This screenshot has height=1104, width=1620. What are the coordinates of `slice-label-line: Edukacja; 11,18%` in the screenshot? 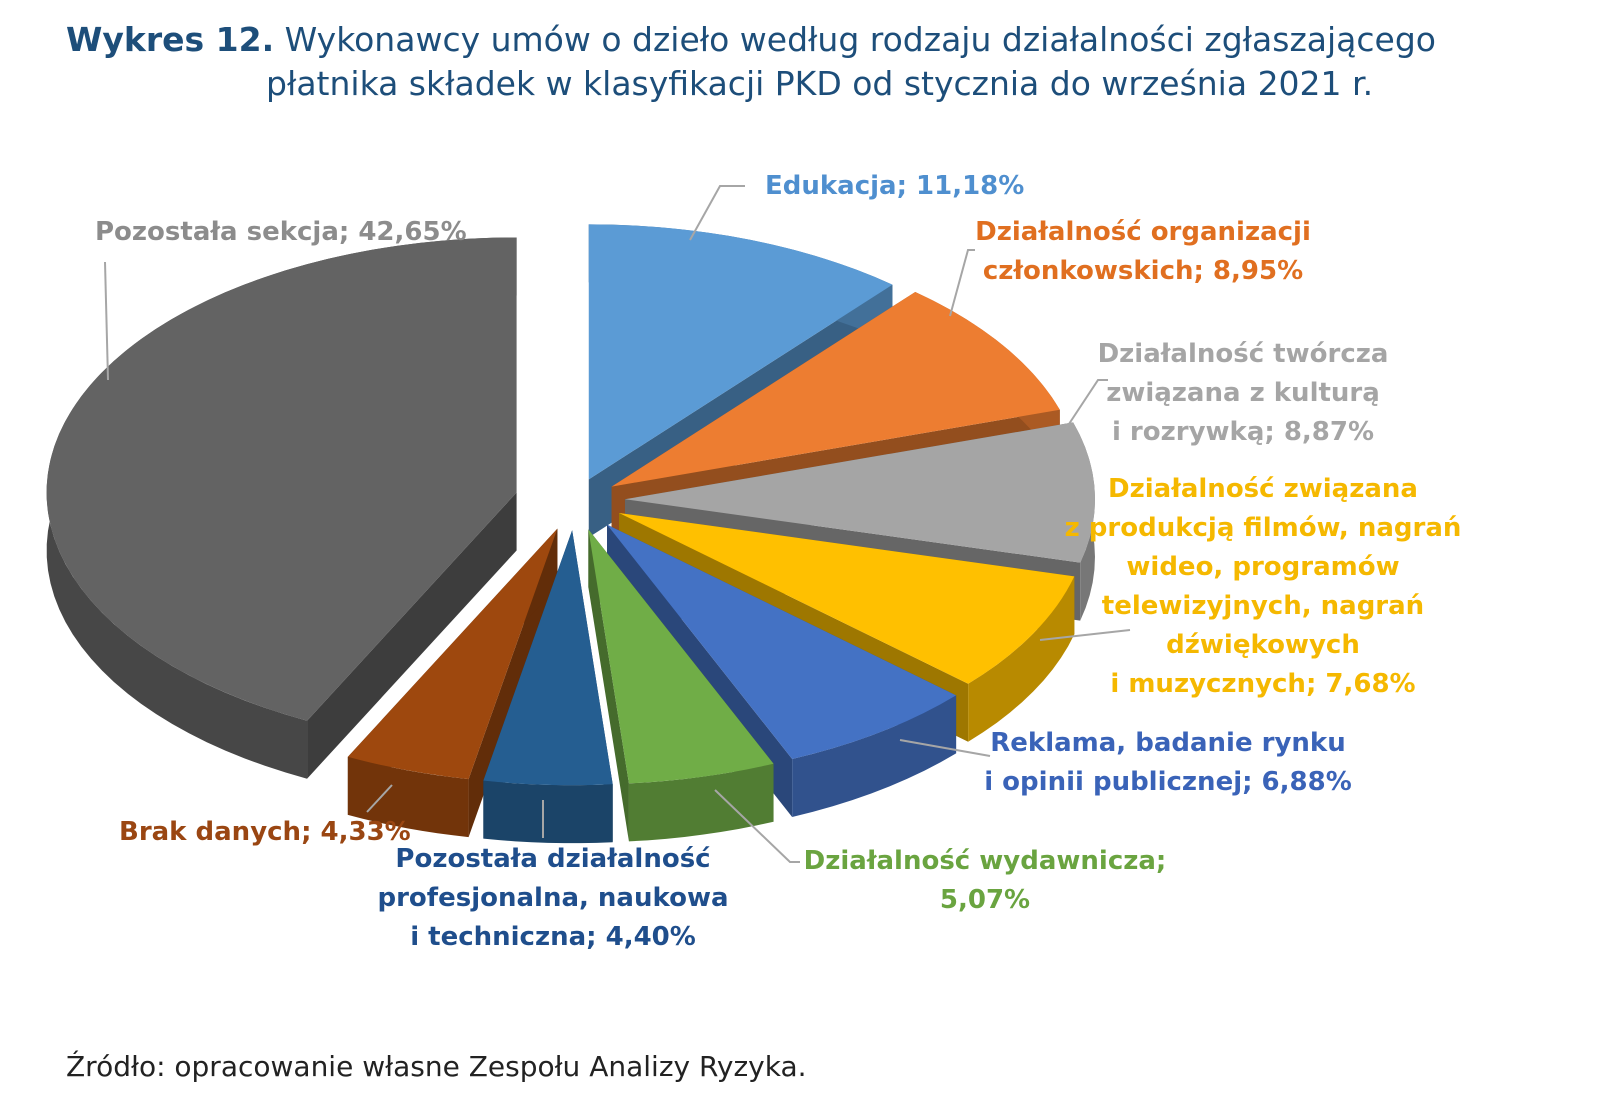 It's located at (894, 186).